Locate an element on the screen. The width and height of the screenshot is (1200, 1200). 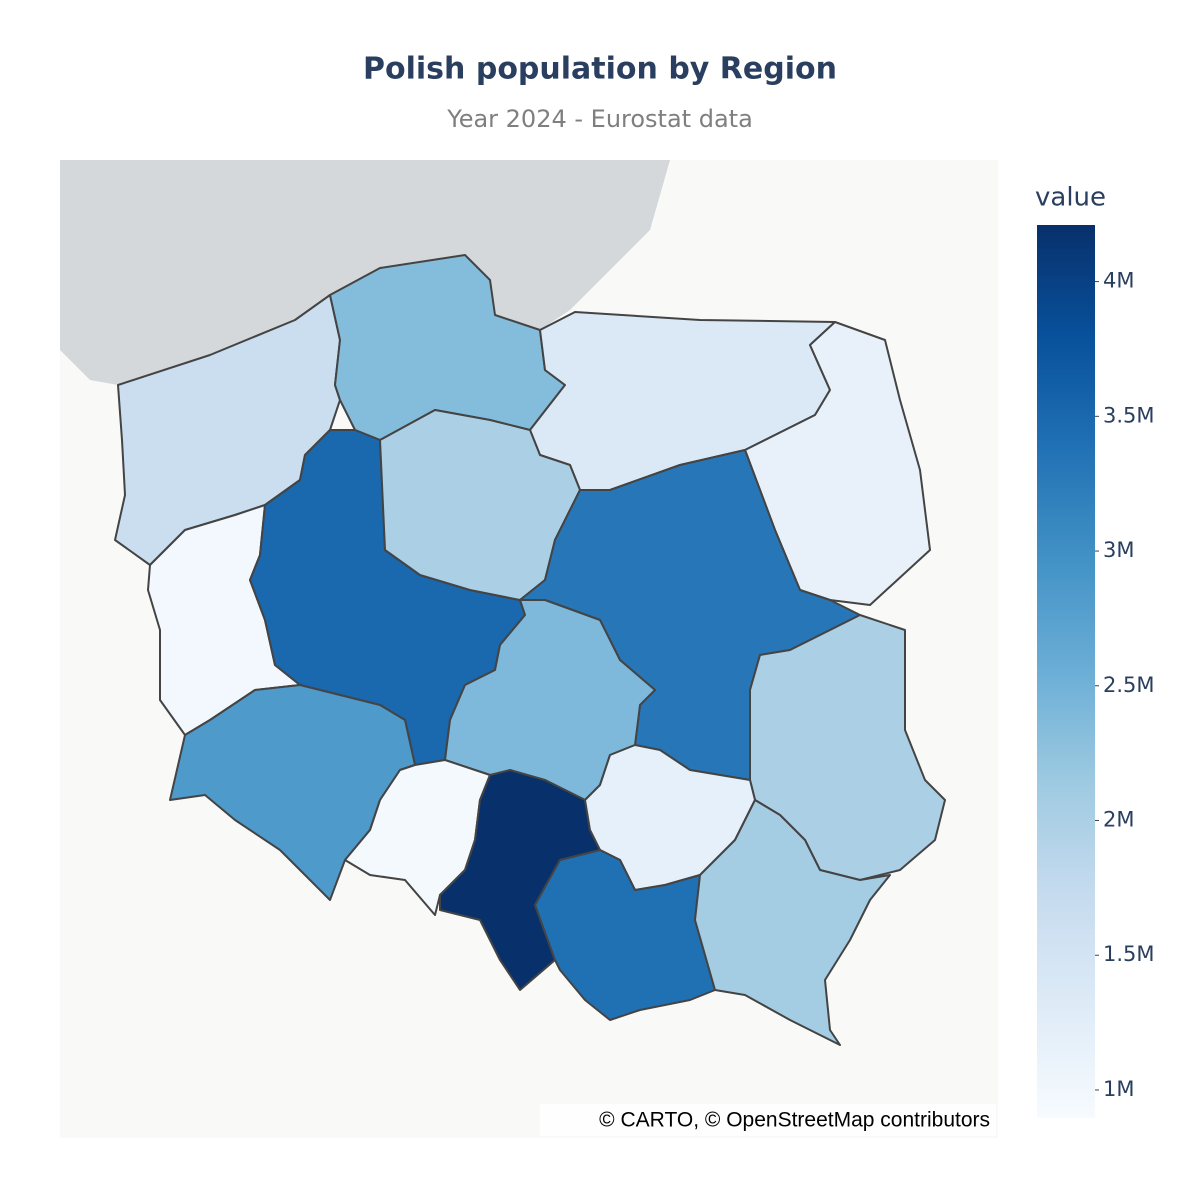
colorbar-tick-label: 4M is located at coordinates (1118, 281).